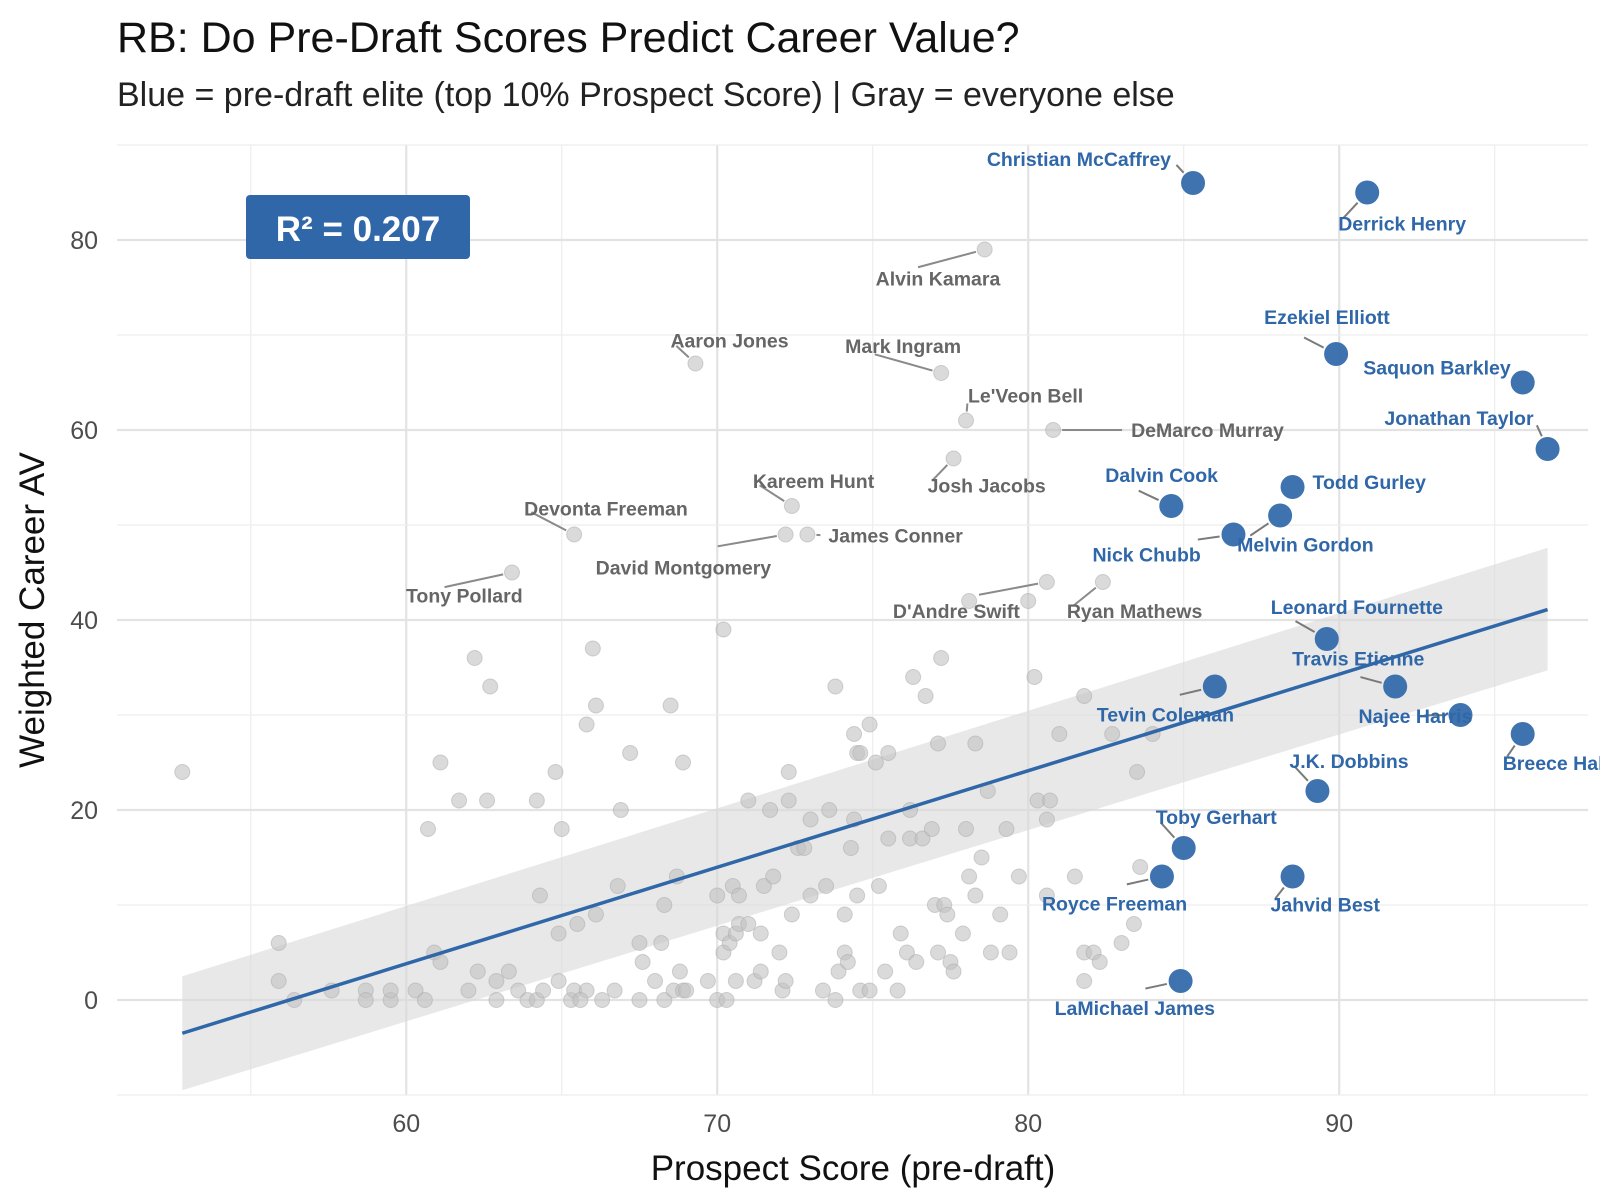 The width and height of the screenshot is (1600, 1200). I want to click on point-label-tevin-coleman: Tevin Coleman, so click(1165, 716).